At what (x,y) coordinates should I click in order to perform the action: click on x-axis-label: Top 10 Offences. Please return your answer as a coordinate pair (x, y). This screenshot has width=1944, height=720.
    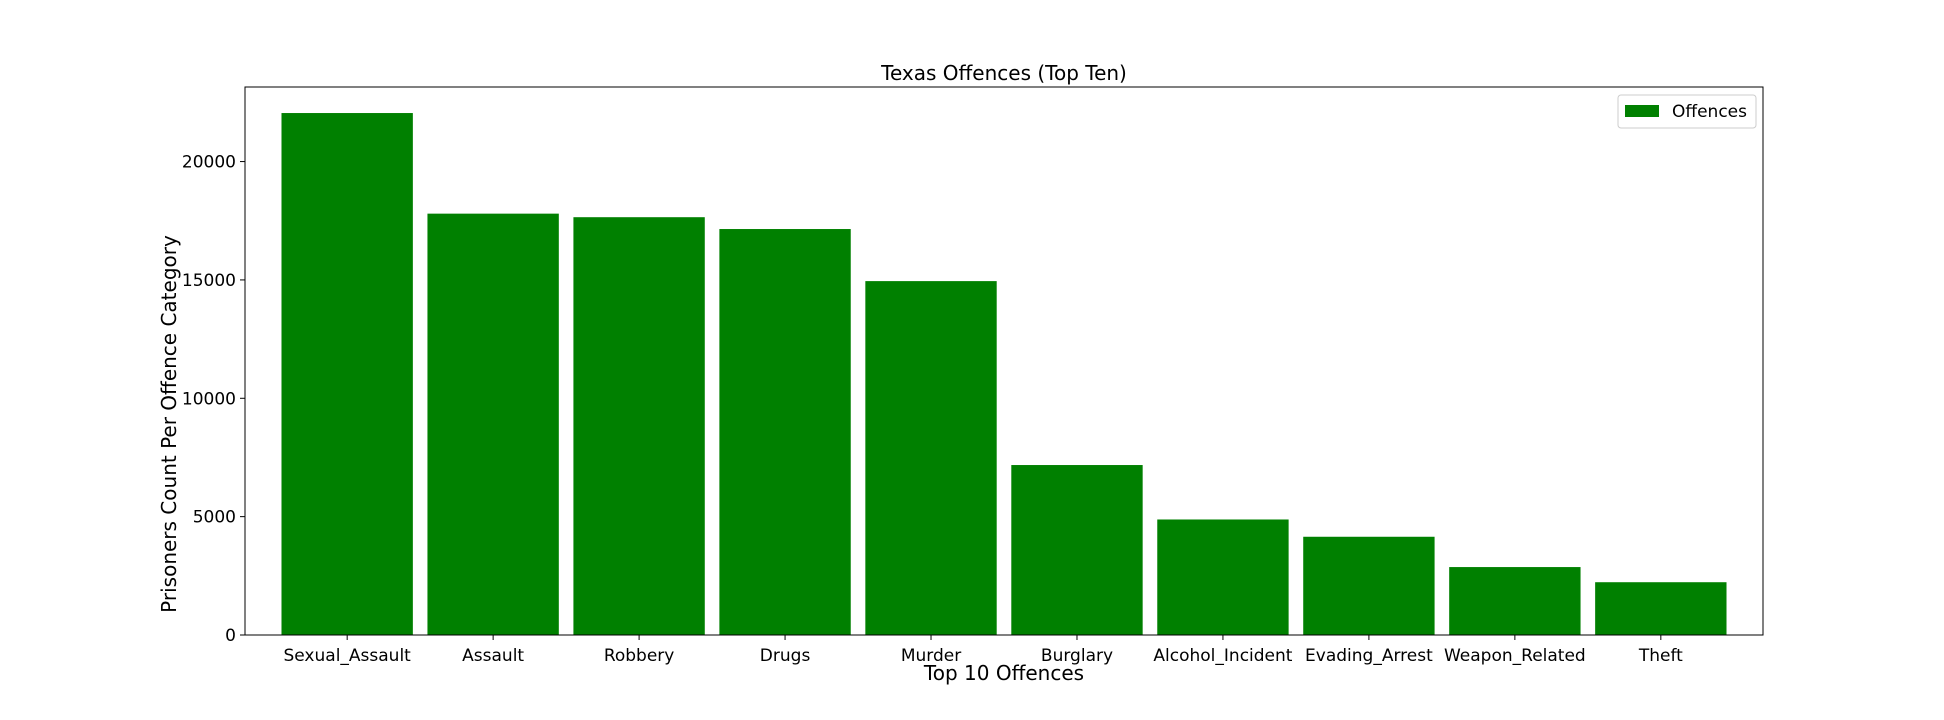
    Looking at the image, I should click on (1003, 673).